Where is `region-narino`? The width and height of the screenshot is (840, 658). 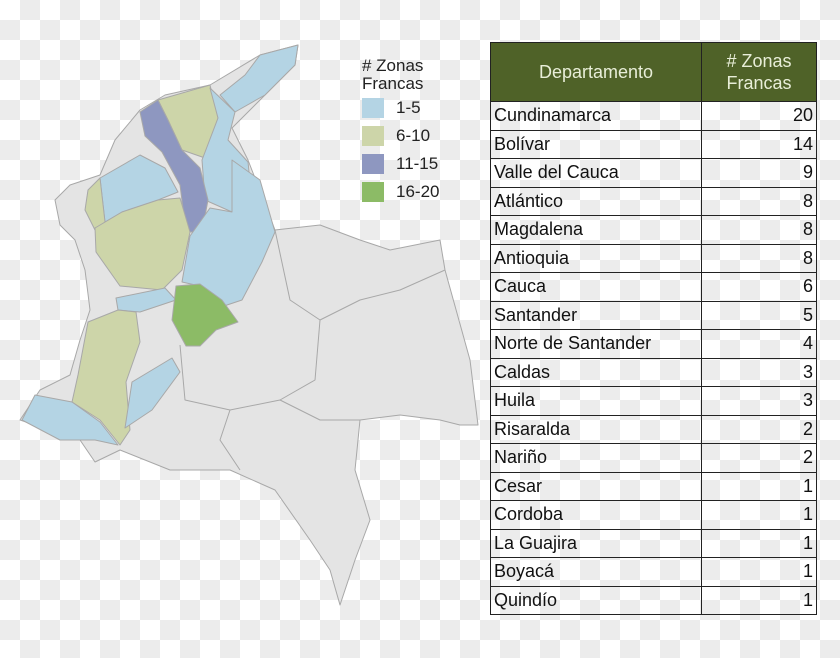
region-narino is located at coordinates (70, 420).